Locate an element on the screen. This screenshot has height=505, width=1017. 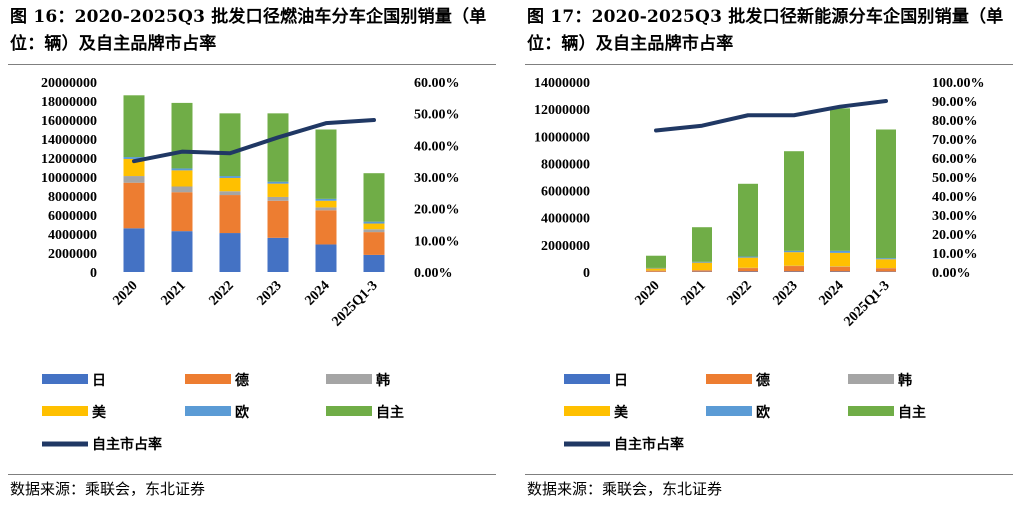
y2-tick-label: 20.00% is located at coordinates (955, 235).